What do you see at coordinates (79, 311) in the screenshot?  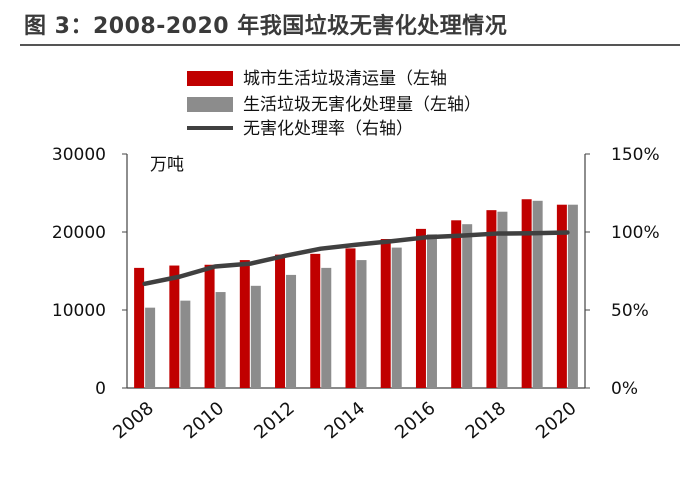 I see `left-tick-label: 10000` at bounding box center [79, 311].